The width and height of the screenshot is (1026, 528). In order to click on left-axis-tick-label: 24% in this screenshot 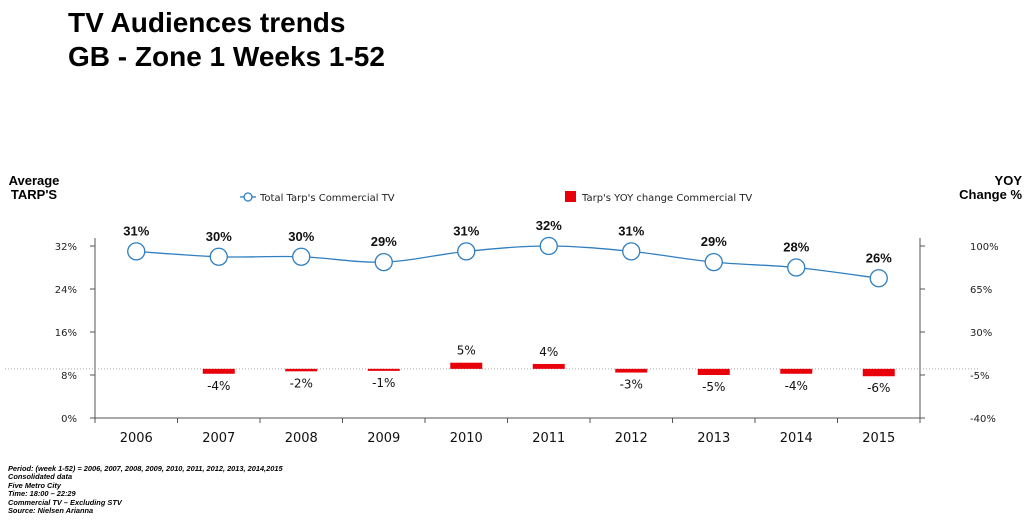, I will do `click(66, 290)`.